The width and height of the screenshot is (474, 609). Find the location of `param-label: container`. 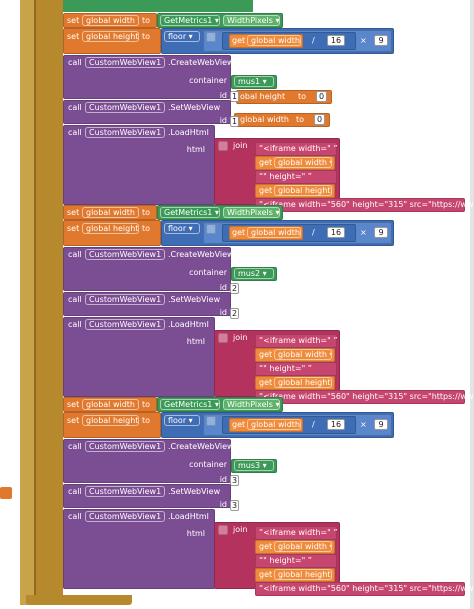

param-label: container is located at coordinates (208, 272).